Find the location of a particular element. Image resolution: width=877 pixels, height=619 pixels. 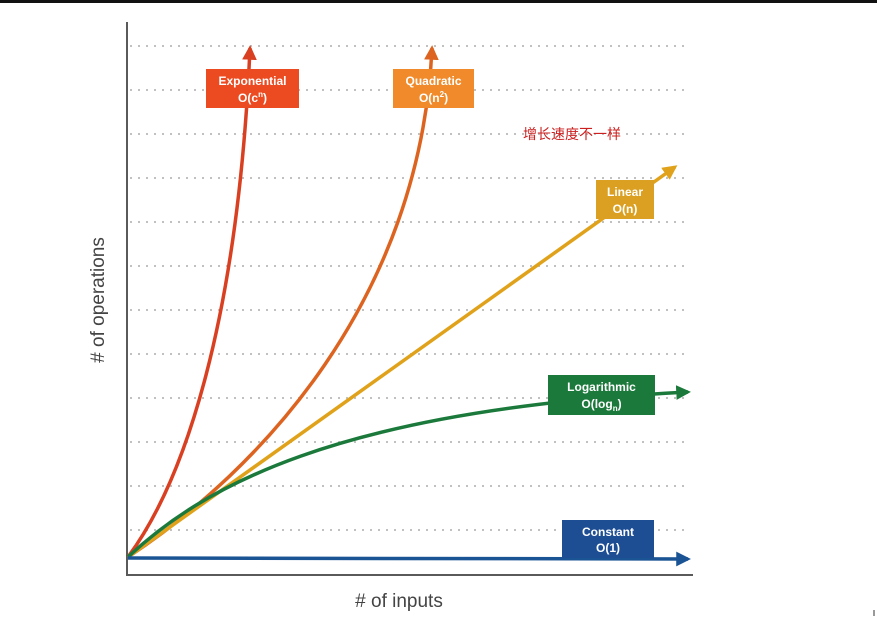

label-logarithmic: Logarithmic O(logn) is located at coordinates (601, 395).